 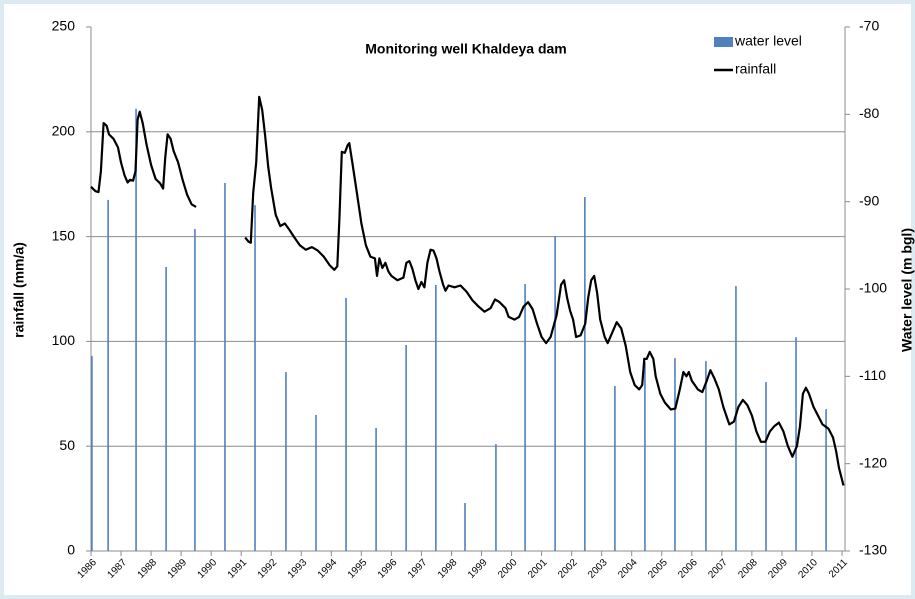 I want to click on y-tick-label: 50, so click(x=67, y=445).